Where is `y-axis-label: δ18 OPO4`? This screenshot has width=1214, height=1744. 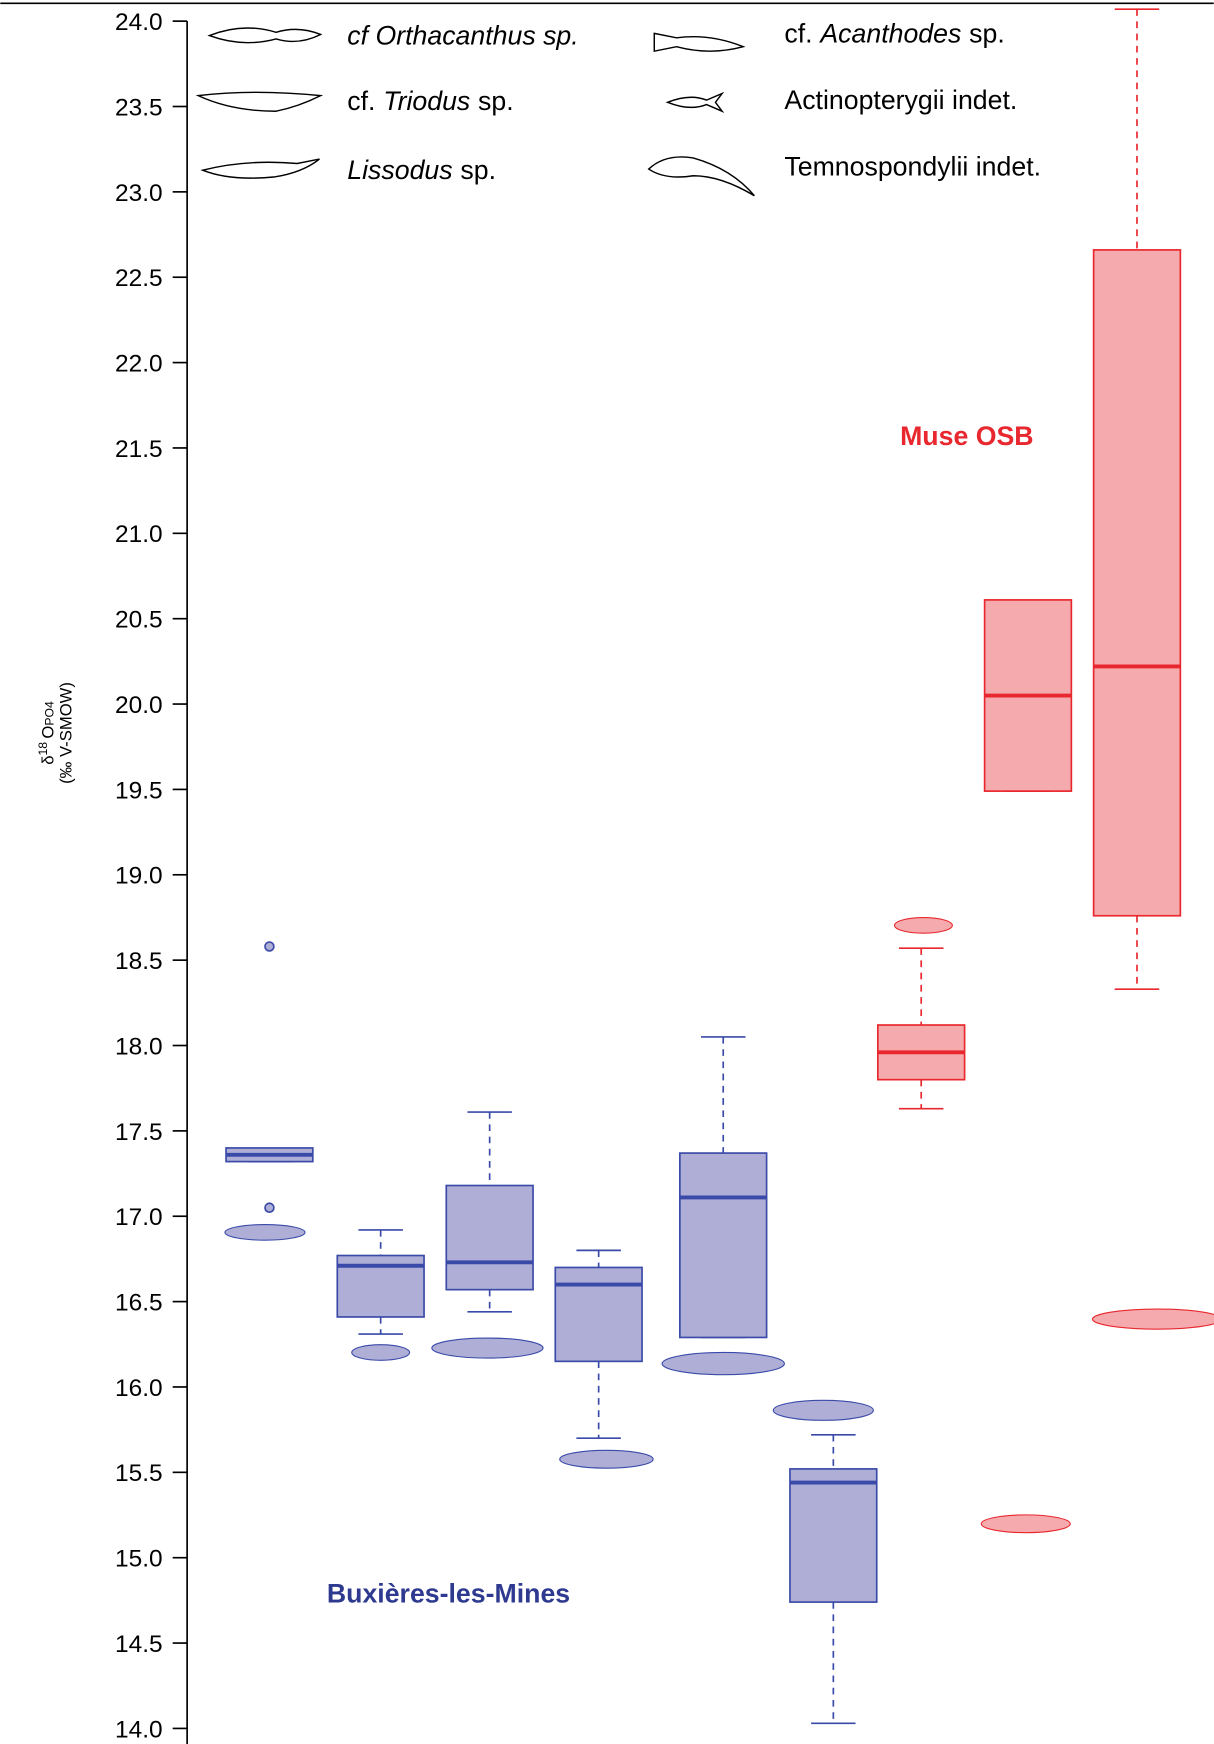
y-axis-label: δ18 OPO4 is located at coordinates (47, 733).